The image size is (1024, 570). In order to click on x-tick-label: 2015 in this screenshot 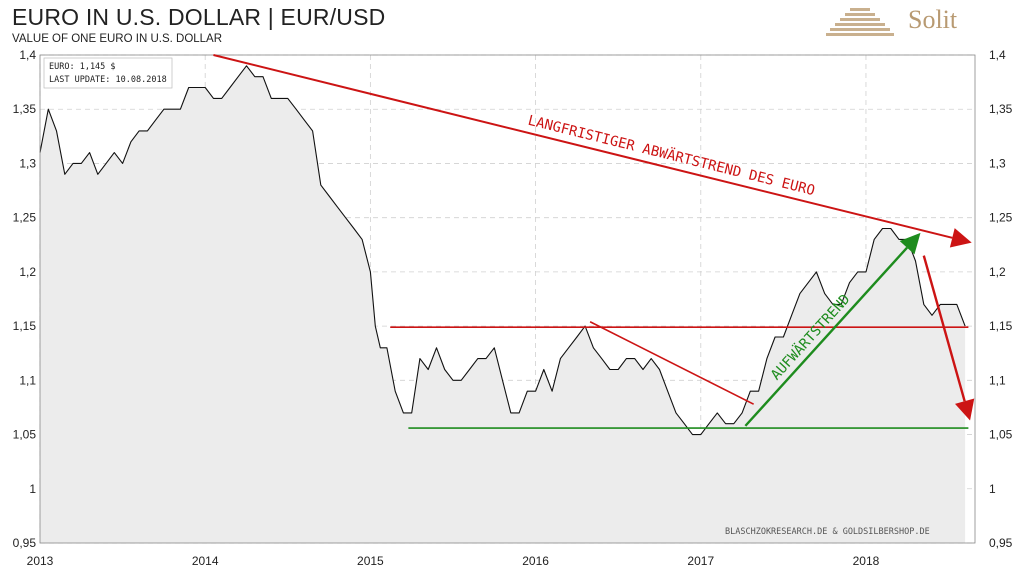, I will do `click(370, 561)`.